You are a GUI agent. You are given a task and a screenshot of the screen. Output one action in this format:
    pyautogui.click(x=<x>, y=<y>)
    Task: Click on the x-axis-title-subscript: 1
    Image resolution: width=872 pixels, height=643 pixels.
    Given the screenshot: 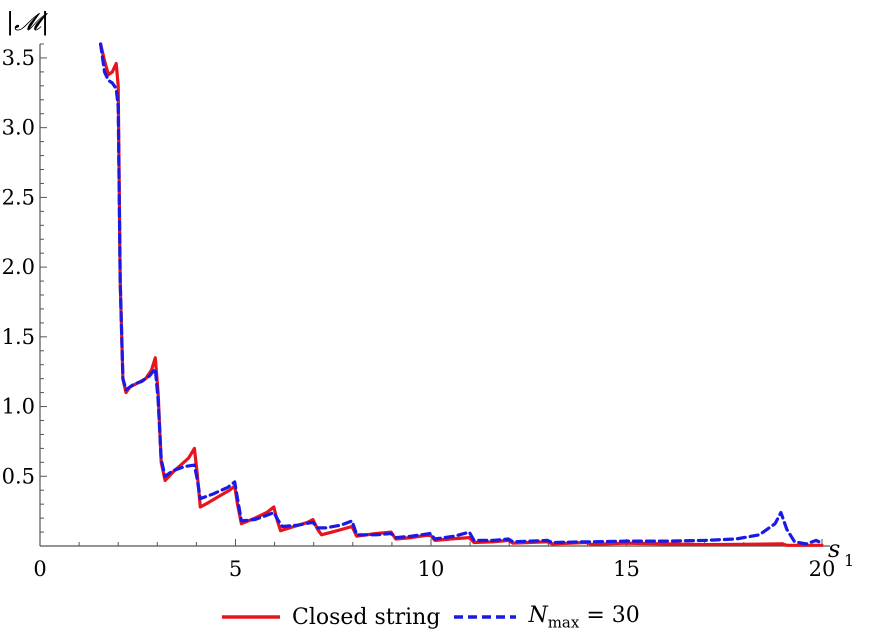 What is the action you would take?
    pyautogui.click(x=849, y=560)
    